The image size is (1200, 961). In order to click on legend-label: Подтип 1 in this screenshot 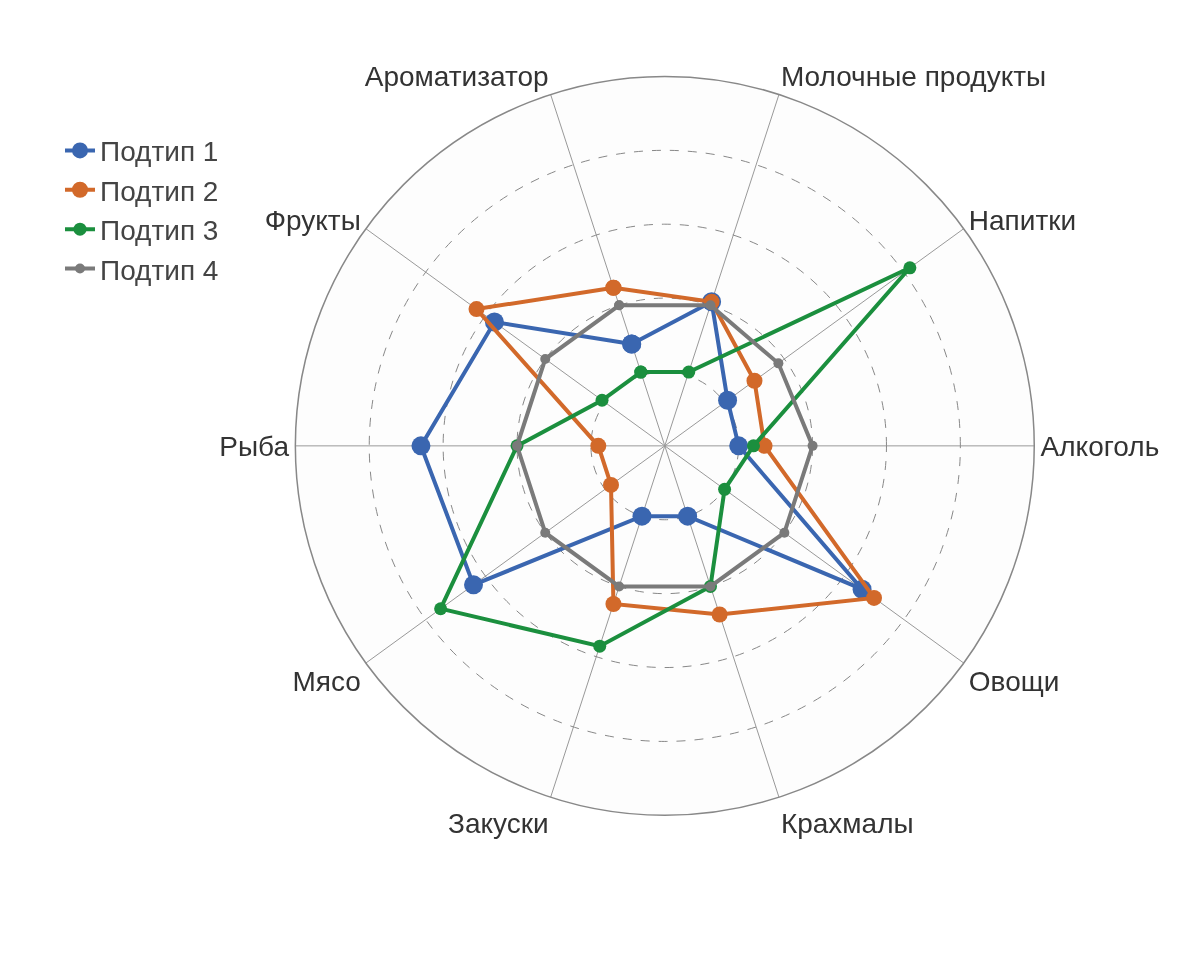, I will do `click(159, 152)`.